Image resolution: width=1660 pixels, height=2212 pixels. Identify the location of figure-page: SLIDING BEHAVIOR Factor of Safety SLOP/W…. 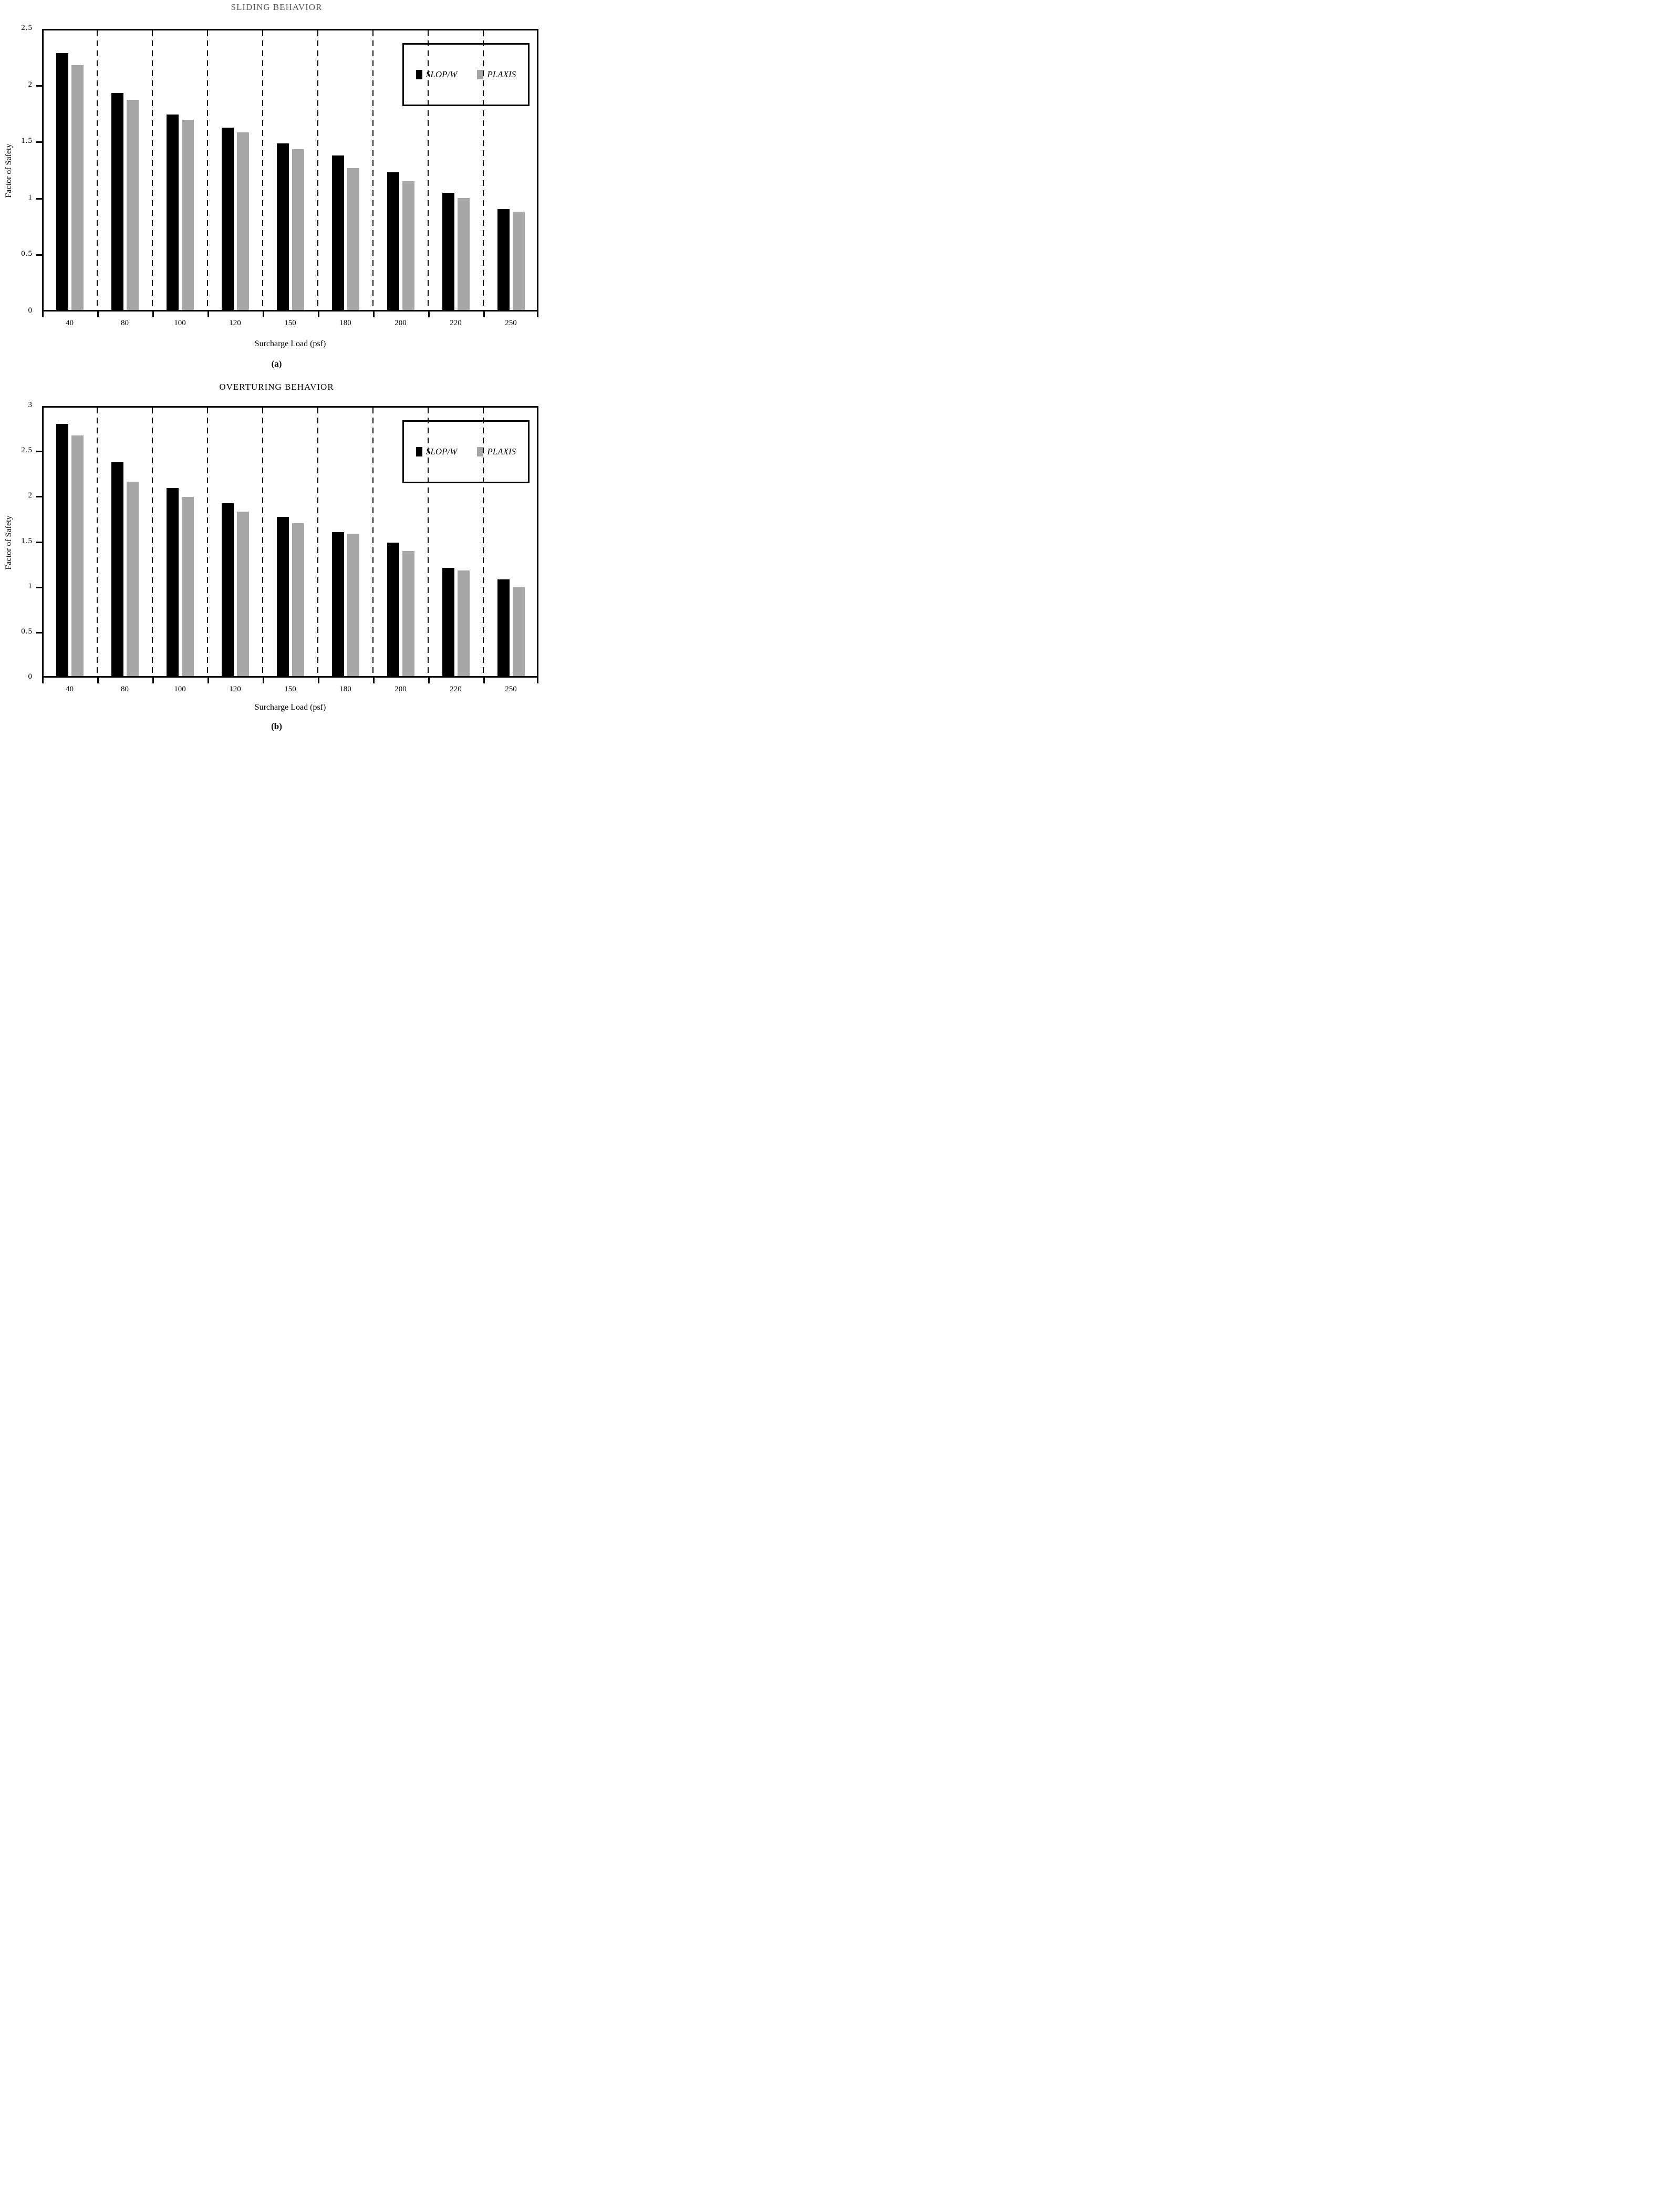
(276, 369).